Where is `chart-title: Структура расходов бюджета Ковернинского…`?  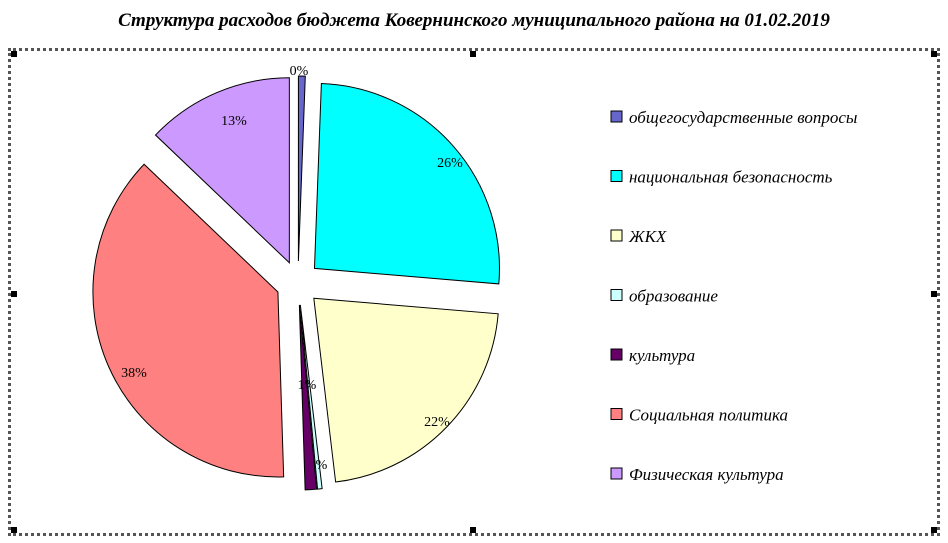
chart-title: Структура расходов бюджета Ковернинского… is located at coordinates (474, 20).